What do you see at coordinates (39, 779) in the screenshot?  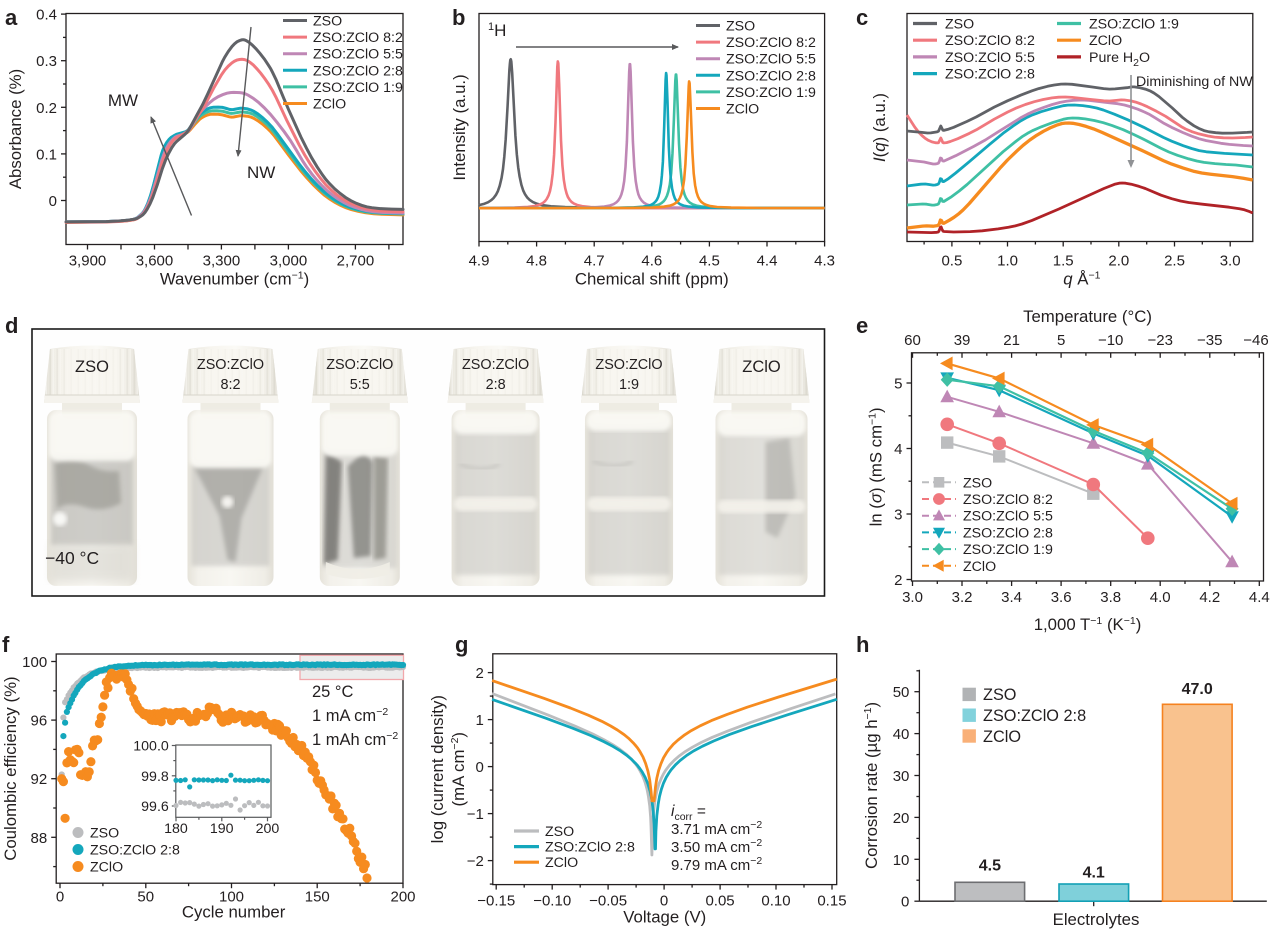 I see `svg-text: 92` at bounding box center [39, 779].